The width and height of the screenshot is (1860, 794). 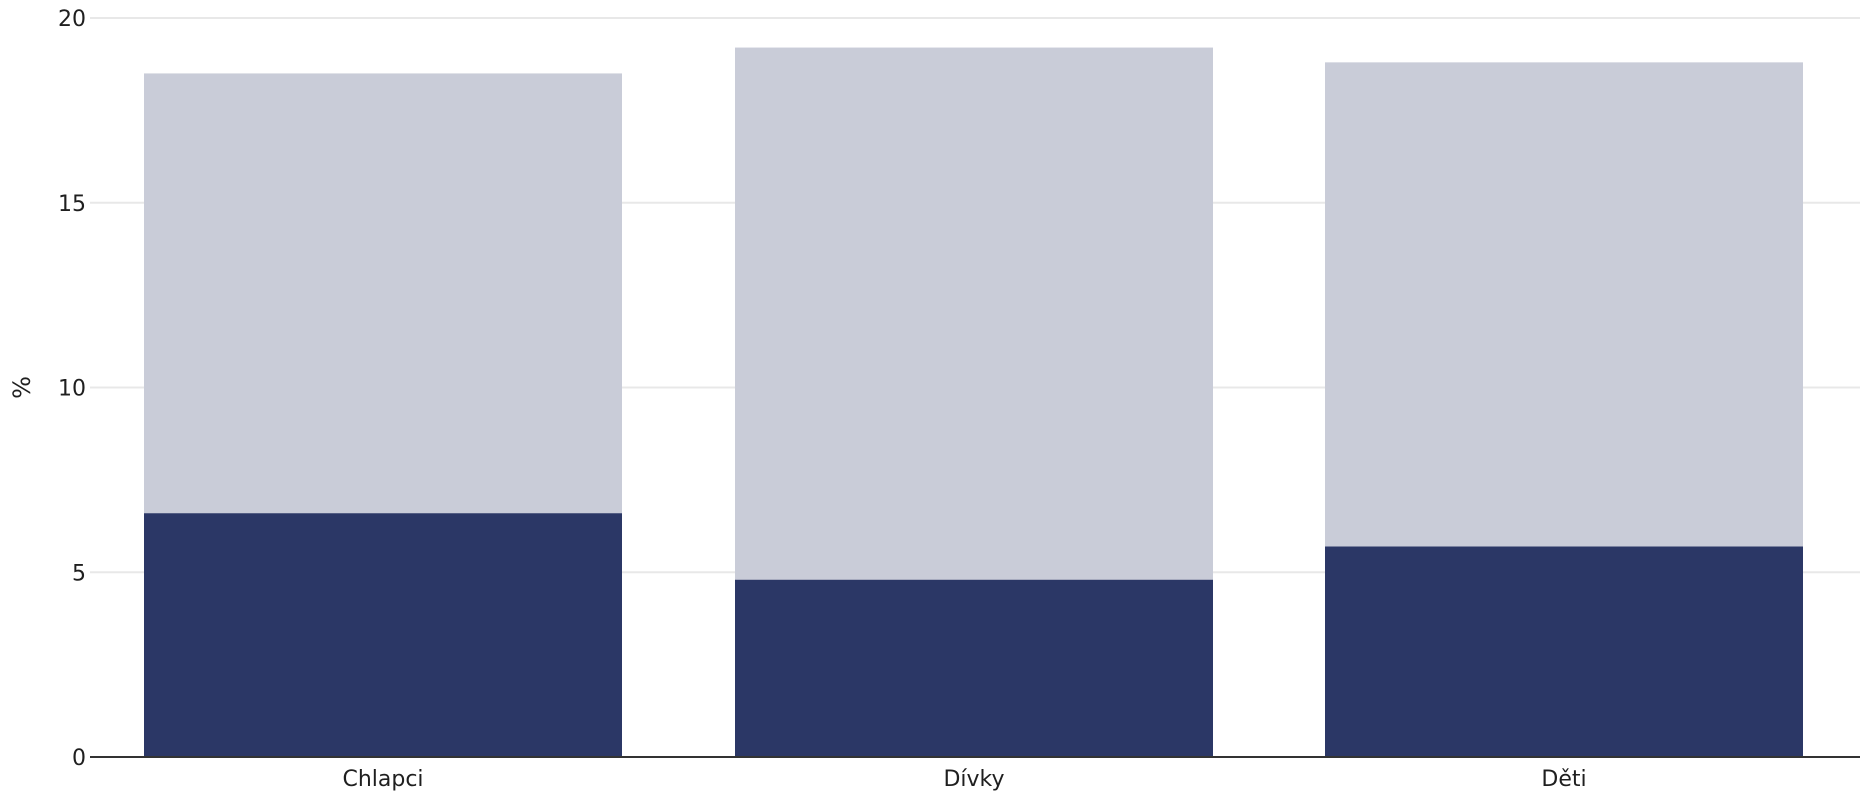 I want to click on bar-děti-segment-1, so click(x=1564, y=651).